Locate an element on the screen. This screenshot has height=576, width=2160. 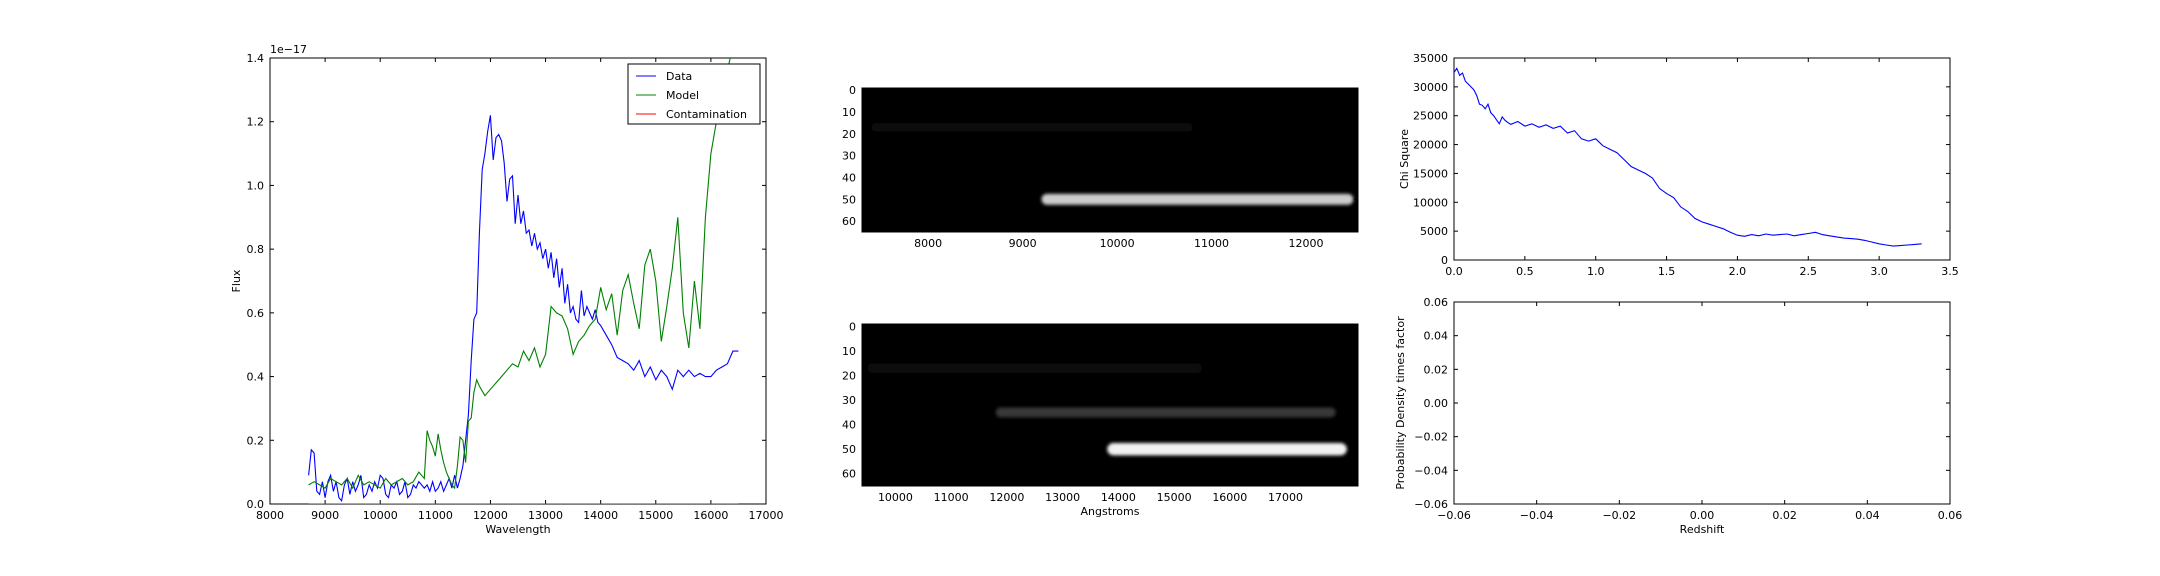
y-tick-label: 35000 is located at coordinates (1430, 58).